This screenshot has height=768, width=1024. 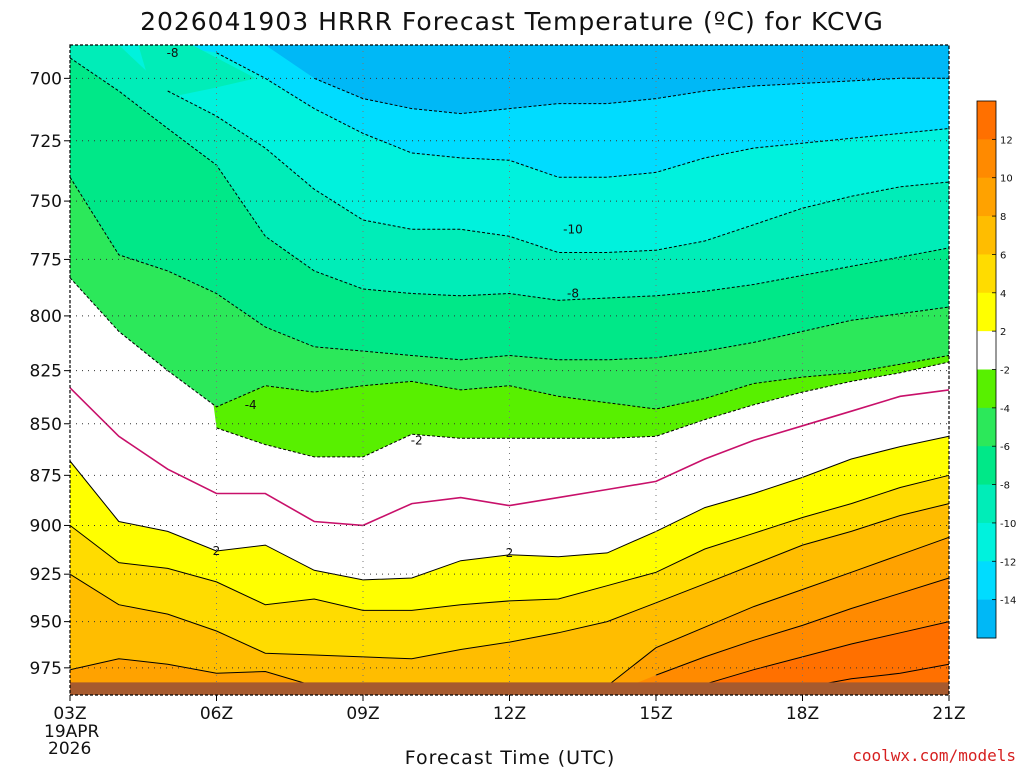 I want to click on x-axis-label: Forecast Time (UTC), so click(x=510, y=757).